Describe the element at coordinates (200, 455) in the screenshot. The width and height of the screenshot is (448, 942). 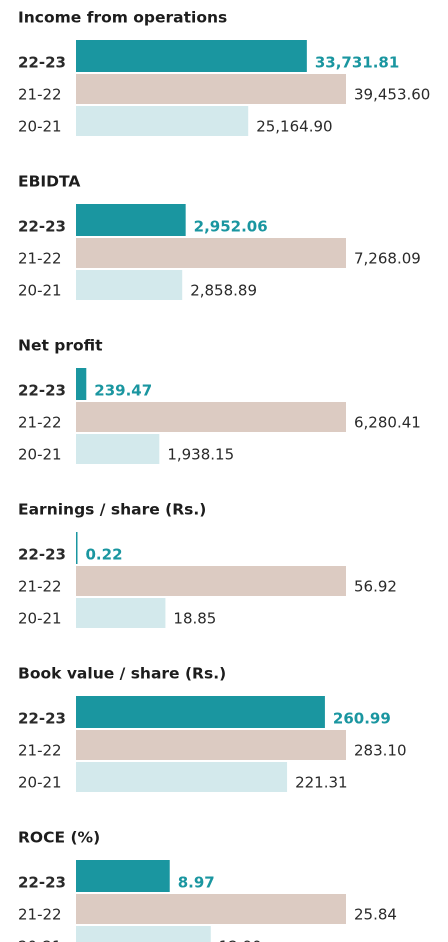
I see `value-label: 1,938.15` at that location.